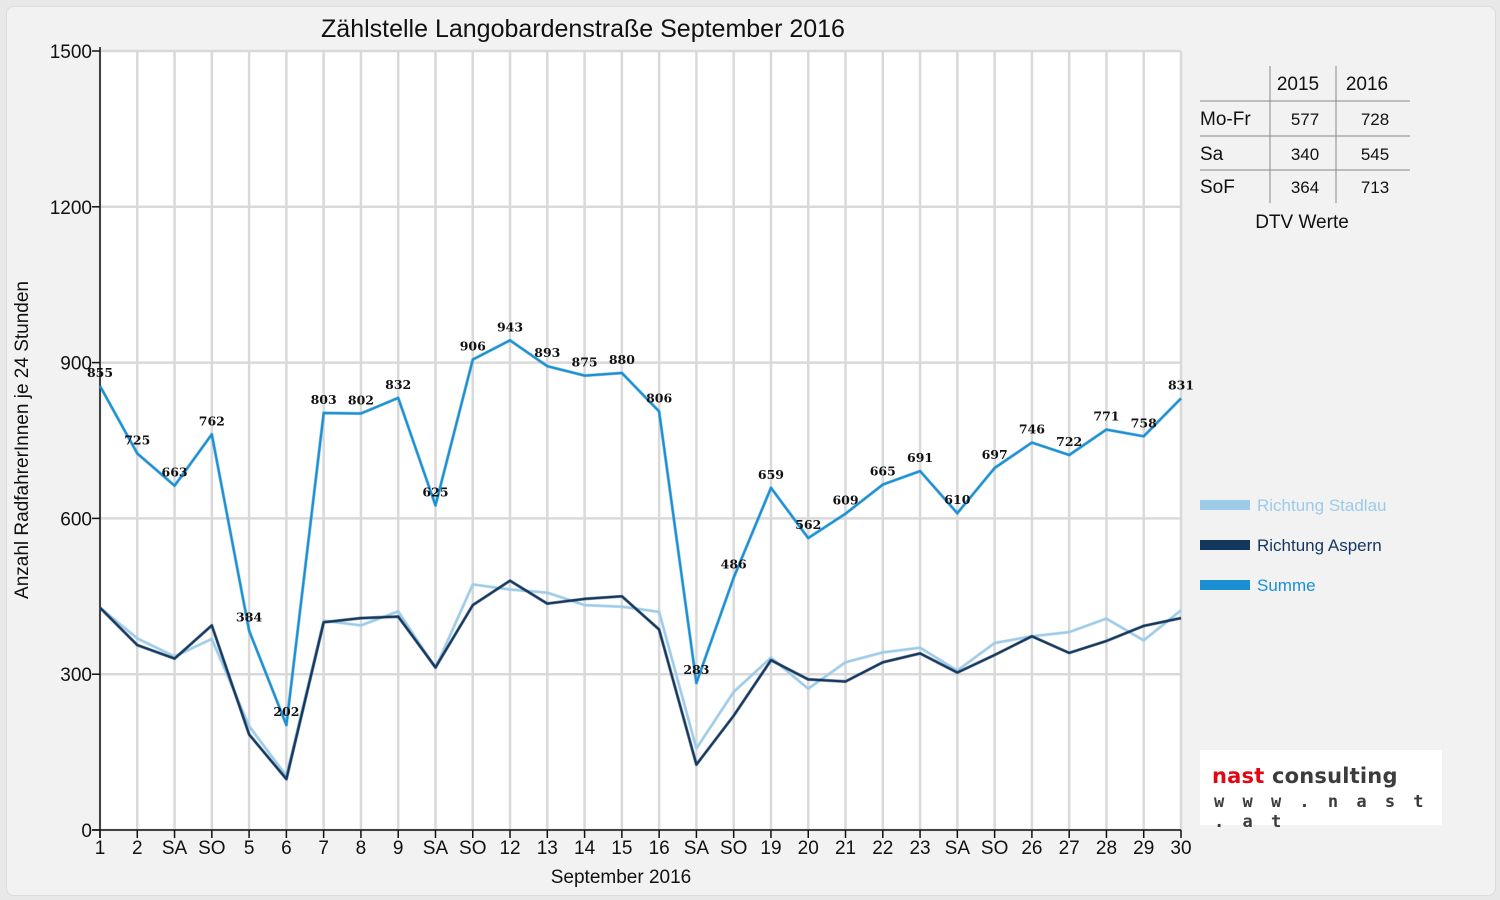 This screenshot has width=1500, height=900. I want to click on dtv-cell: 728, so click(1375, 119).